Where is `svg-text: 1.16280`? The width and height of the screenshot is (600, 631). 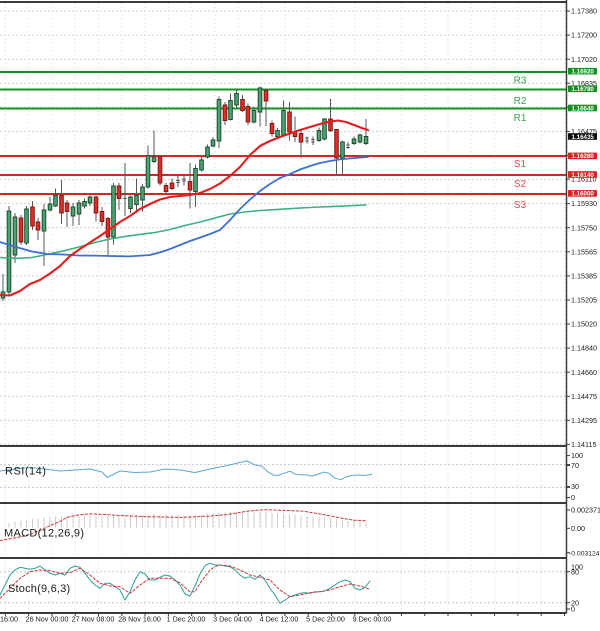 svg-text: 1.16280 is located at coordinates (583, 156).